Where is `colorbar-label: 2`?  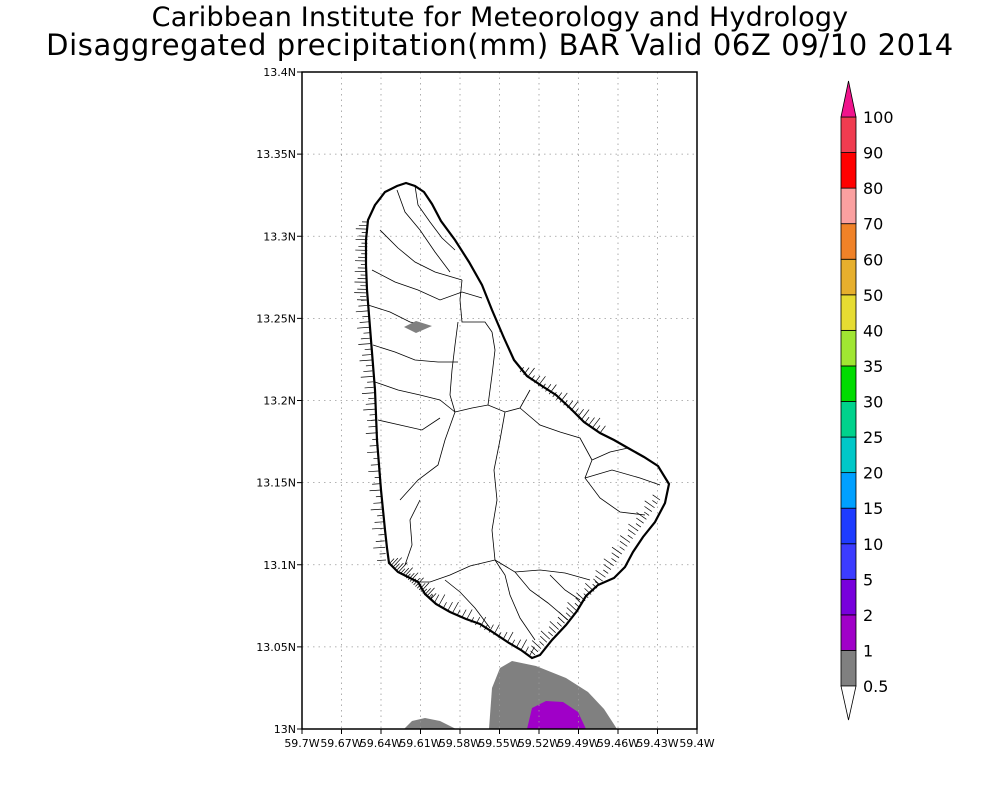
colorbar-label: 2 is located at coordinates (868, 615).